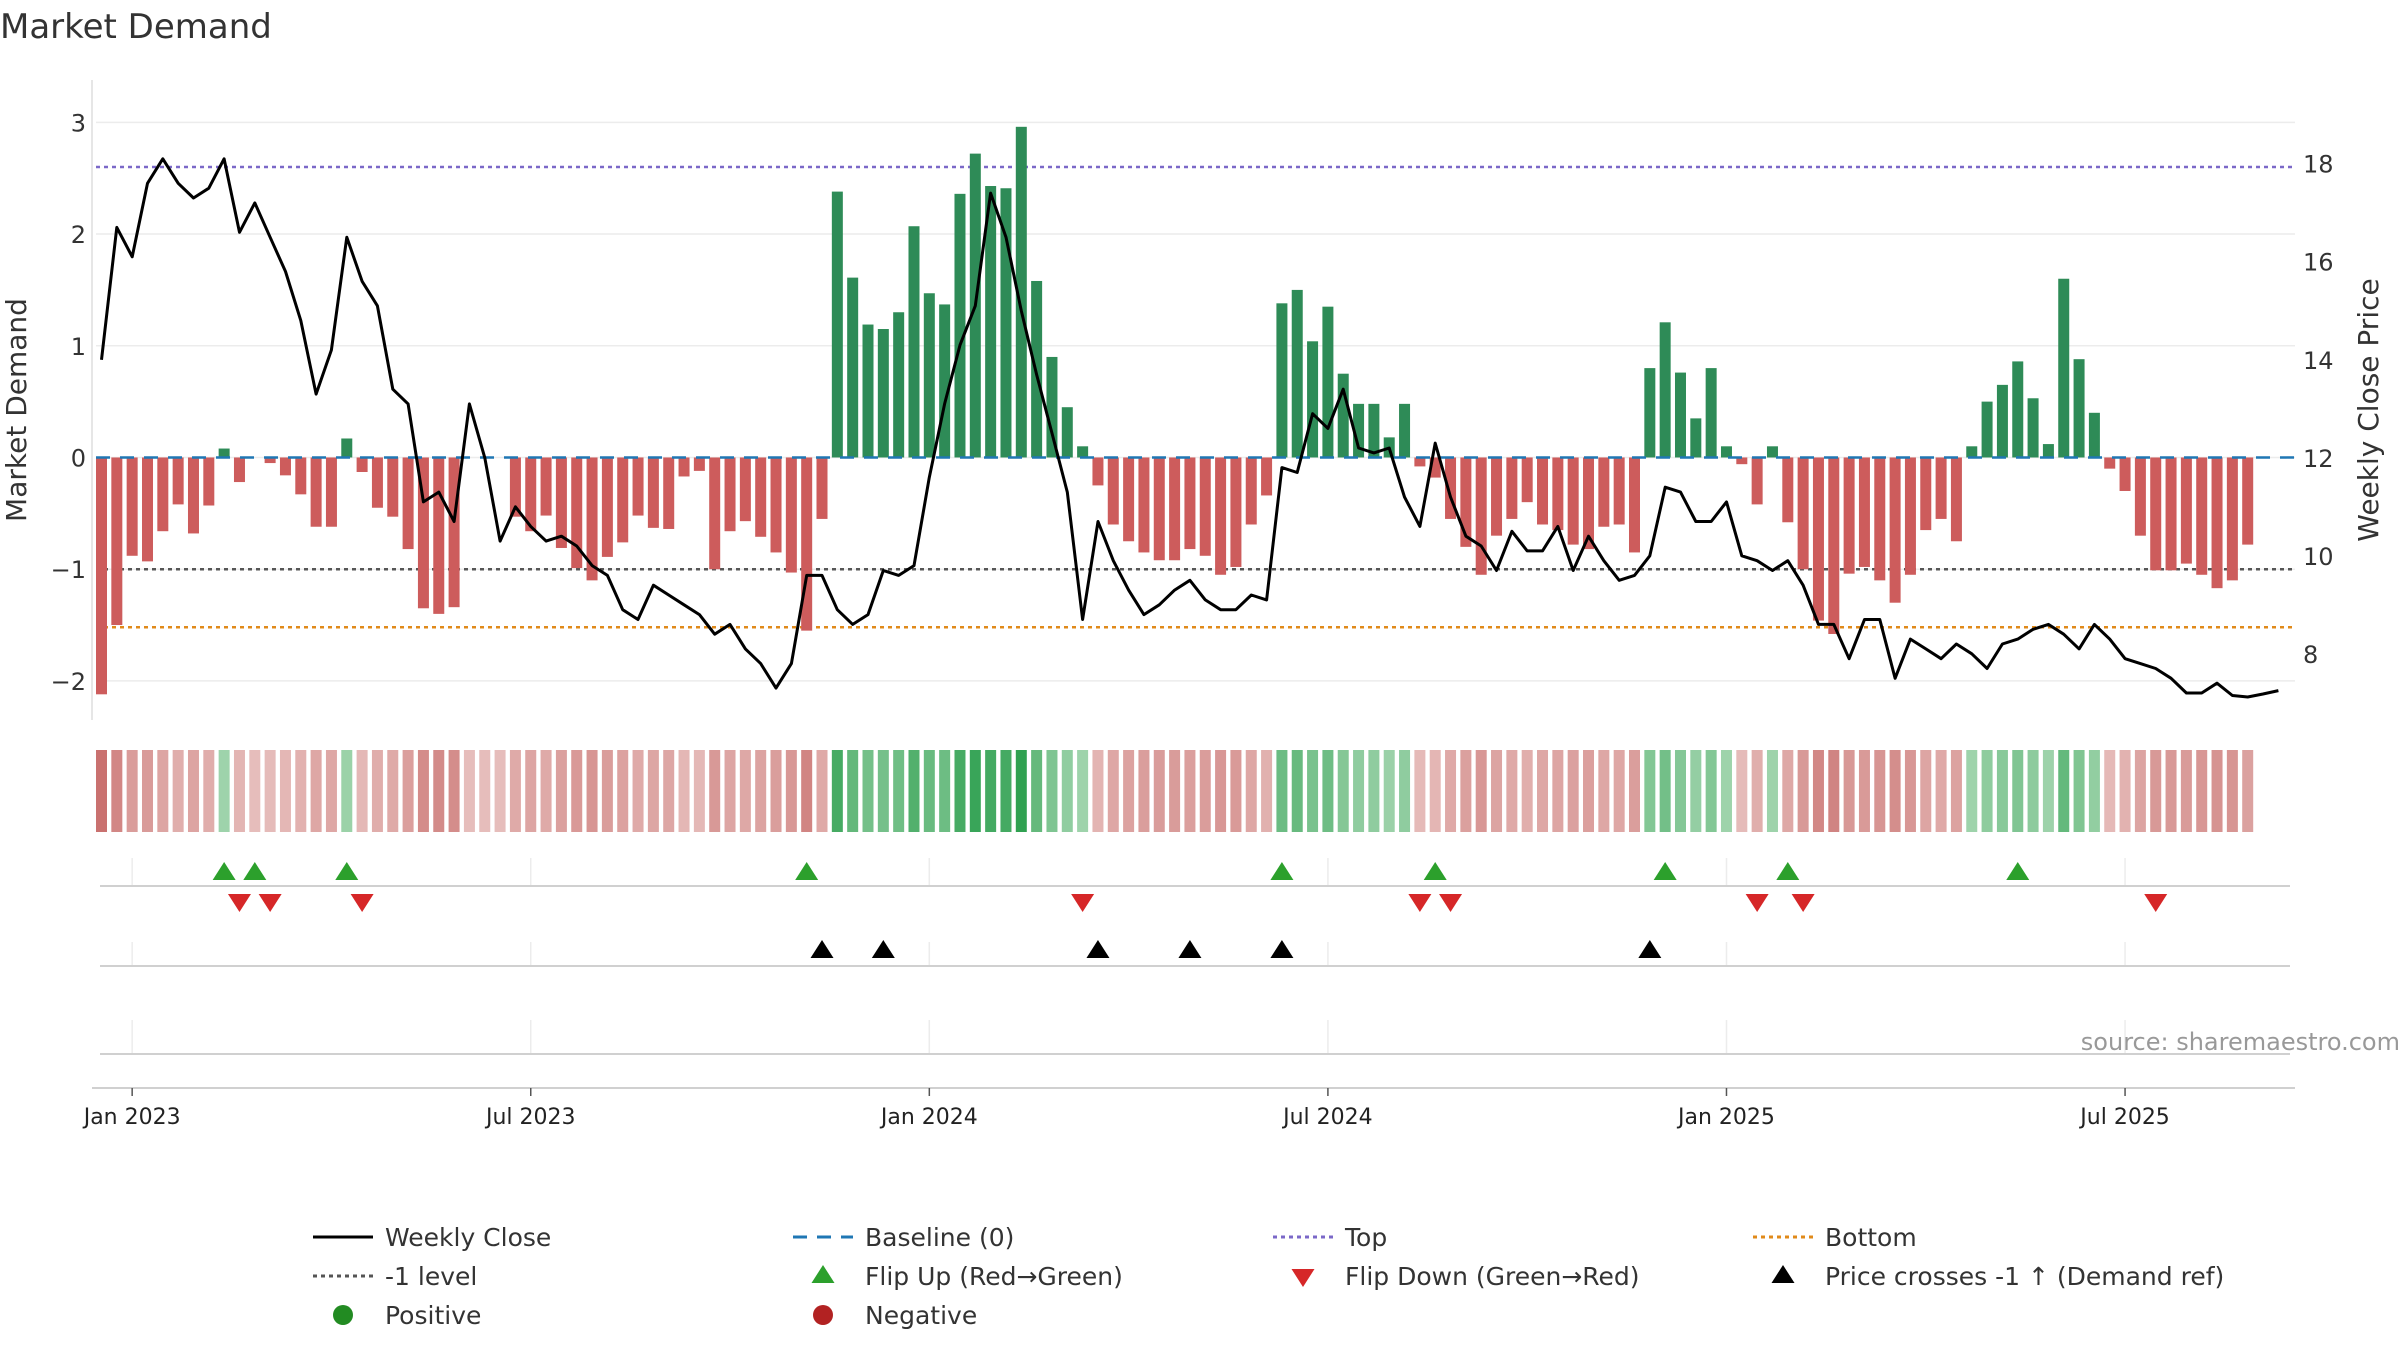 The height and width of the screenshot is (1350, 2400). What do you see at coordinates (928, 1117) in the screenshot?
I see `x-tick-label: Jan 2024` at bounding box center [928, 1117].